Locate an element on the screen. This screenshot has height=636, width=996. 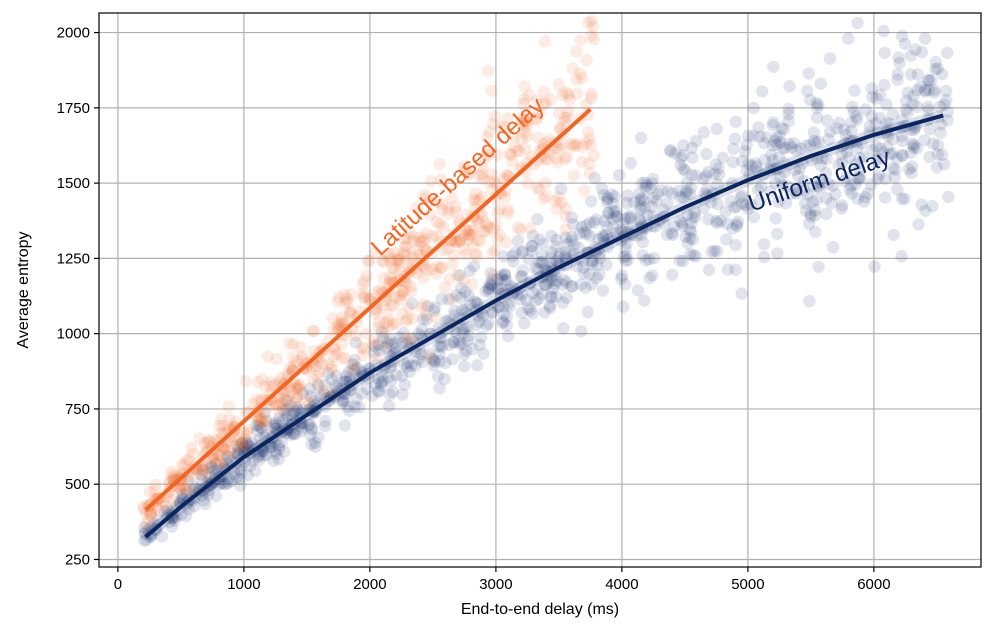
y-axis-label: Average entropy is located at coordinates (23, 289).